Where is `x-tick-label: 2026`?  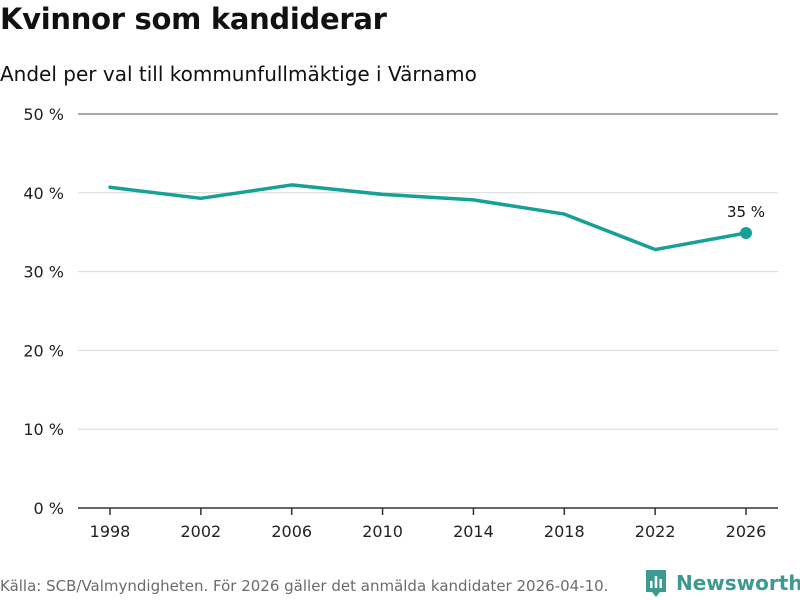
x-tick-label: 2026 is located at coordinates (746, 531).